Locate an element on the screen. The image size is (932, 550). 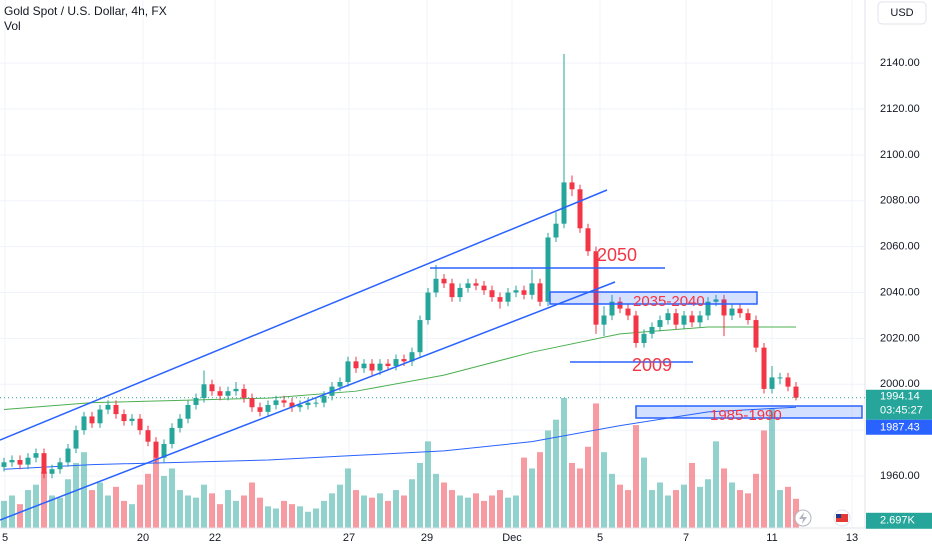
annotation: 1985-1990 is located at coordinates (746, 415).